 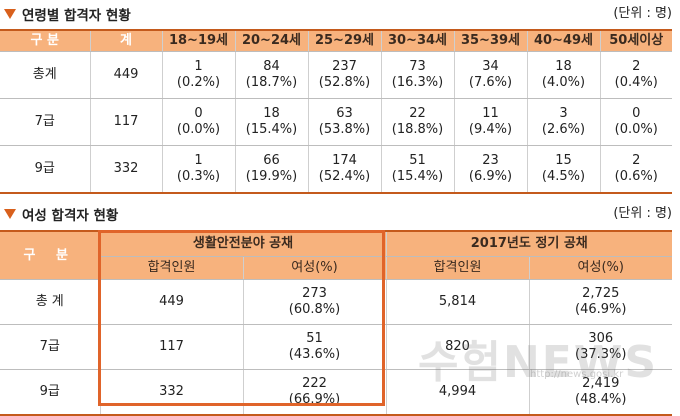 I want to click on subheader-cell: 여성(%), so click(x=600, y=268).